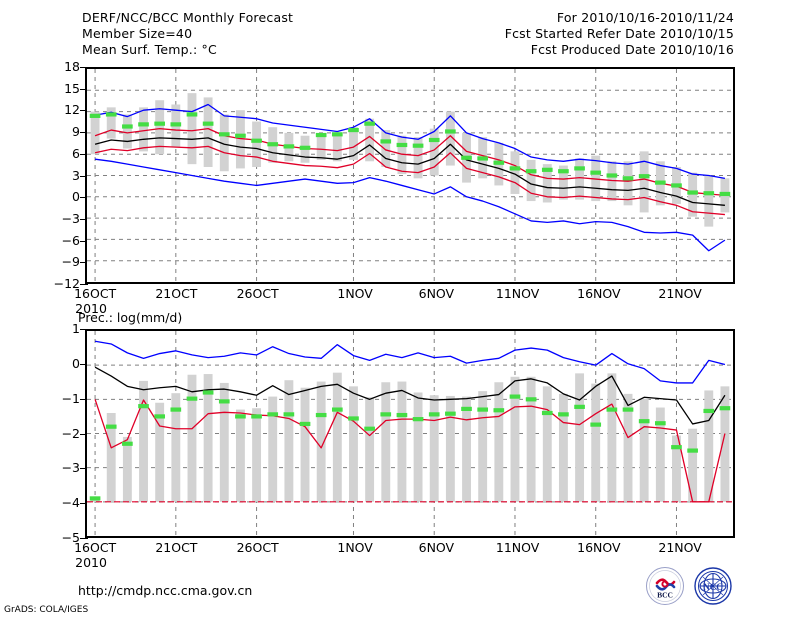  Describe the element at coordinates (70, 398) in the screenshot. I see `y-axis-tick-label: −1` at that location.